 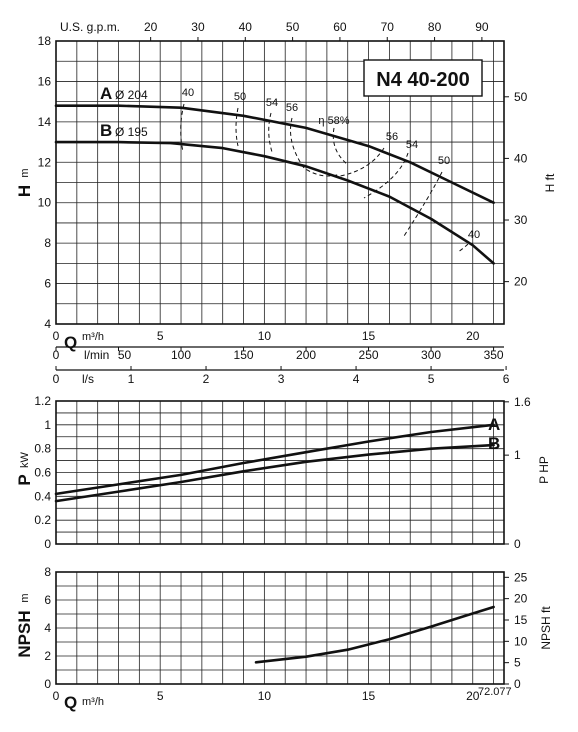 What do you see at coordinates (198, 27) in the screenshot?
I see `gpm-tick-label: 30` at bounding box center [198, 27].